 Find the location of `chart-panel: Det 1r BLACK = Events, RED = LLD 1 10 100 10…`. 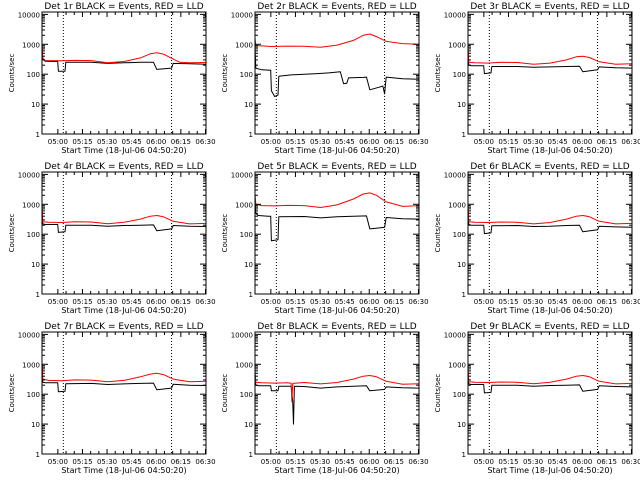

chart-panel: Det 1r BLACK = Events, RED = LLD 1 10 100 10… is located at coordinates (112, 78).